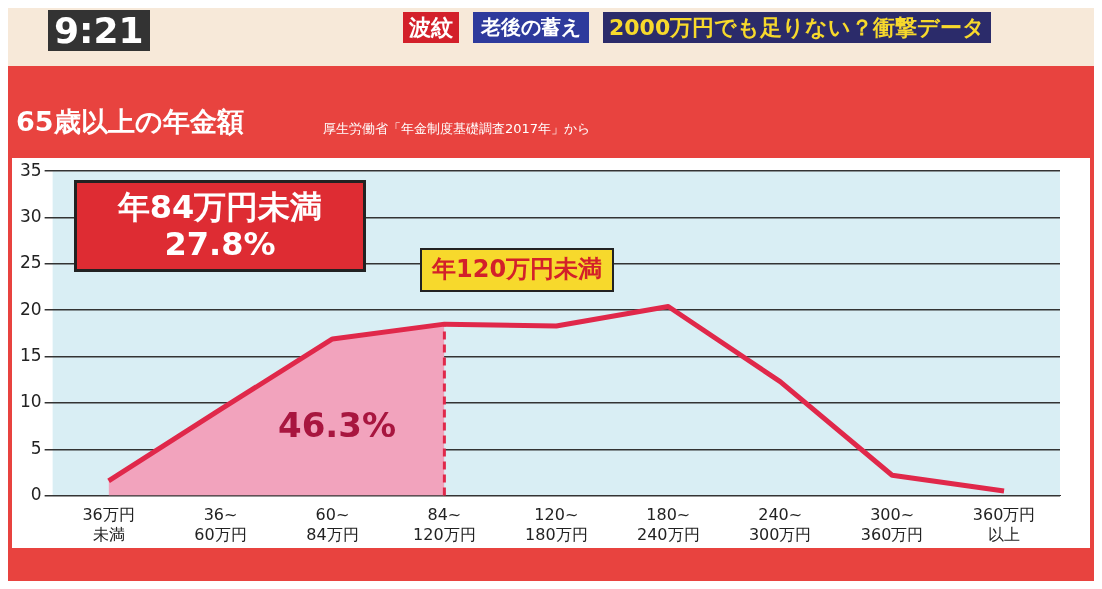 The image size is (1102, 589). Describe the element at coordinates (780, 524) in the screenshot. I see `x-tick-label: 240~300万円` at that location.